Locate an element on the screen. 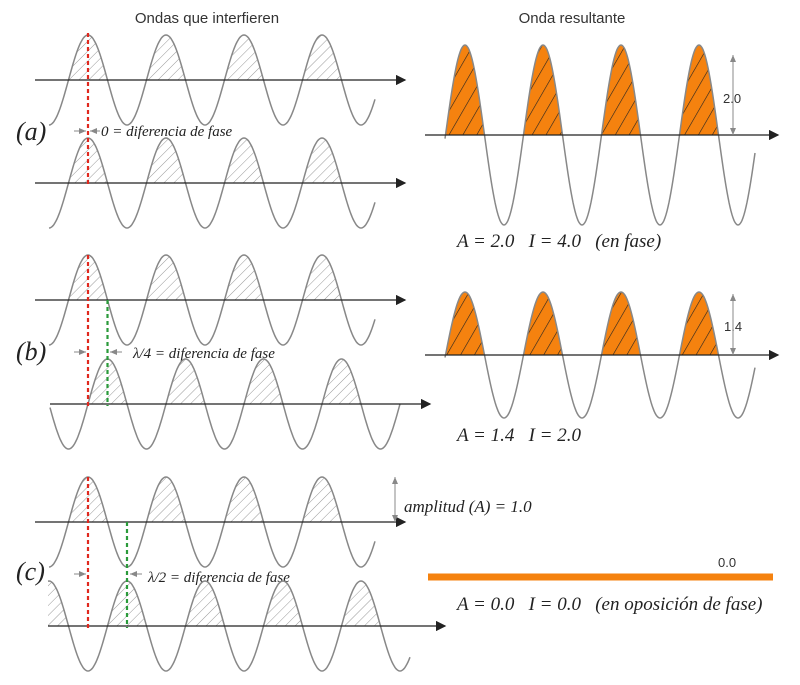  result-text: A = 1.4 I = 2.0 is located at coordinates (518, 435).